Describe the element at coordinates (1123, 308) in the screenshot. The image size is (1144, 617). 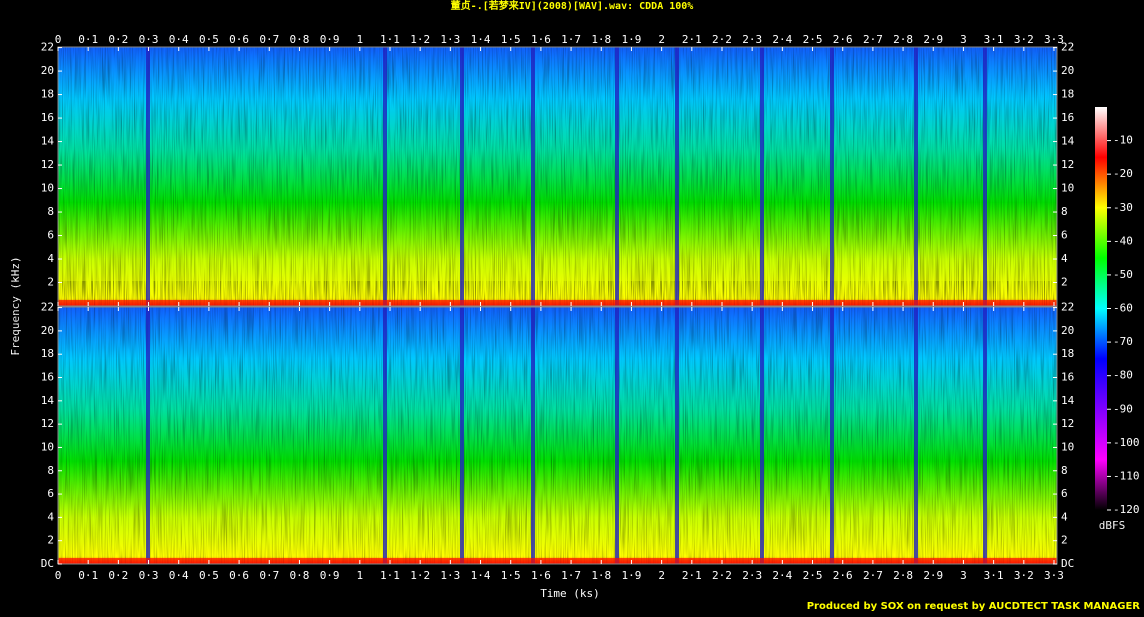
I see `colorbar-tick-label: -60` at that location.